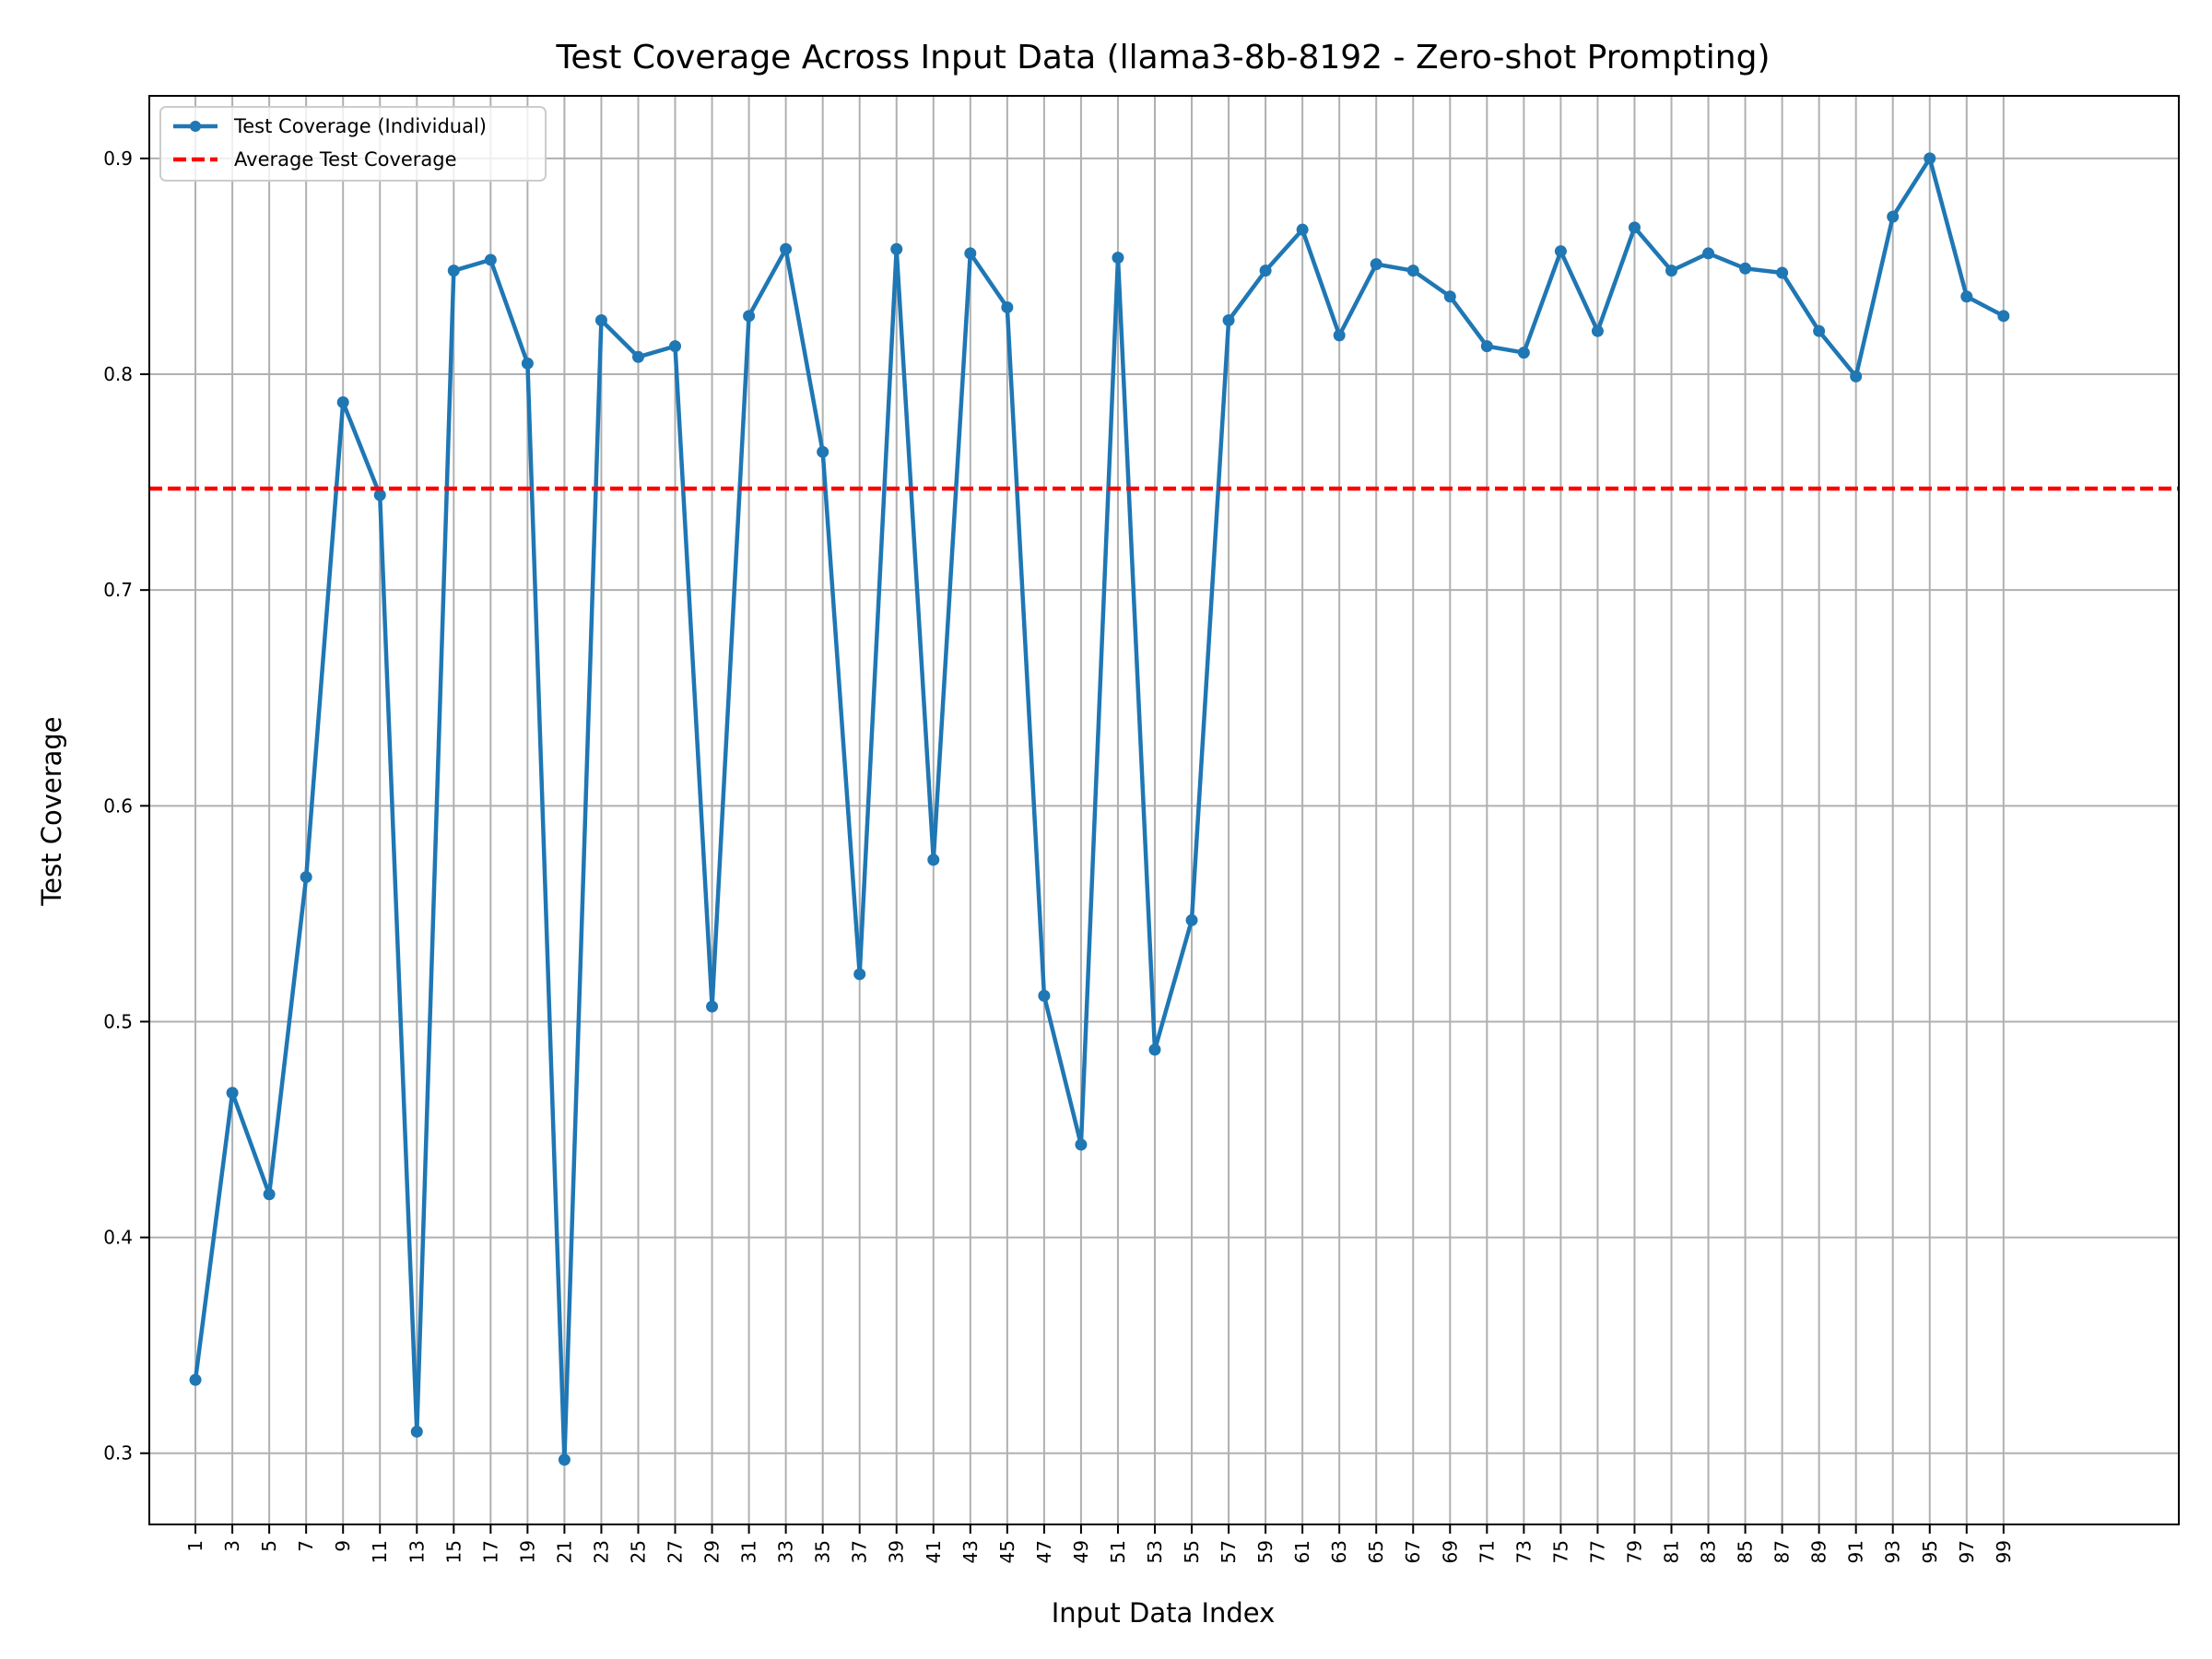  What do you see at coordinates (1118, 1551) in the screenshot?
I see `x-tick-label: 51` at bounding box center [1118, 1551].